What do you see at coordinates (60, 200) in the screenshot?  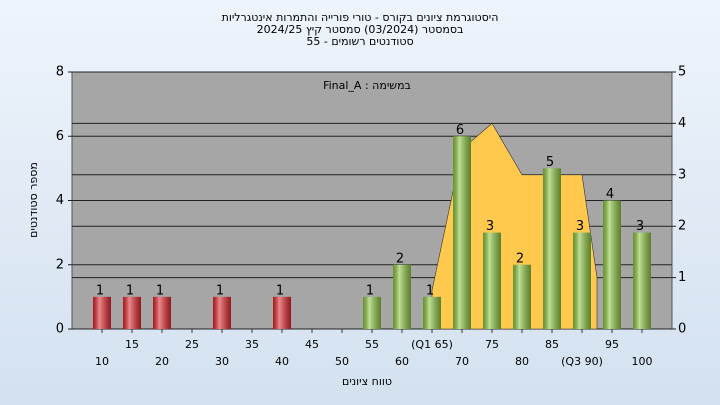 I see `y-tick-label: 4` at bounding box center [60, 200].